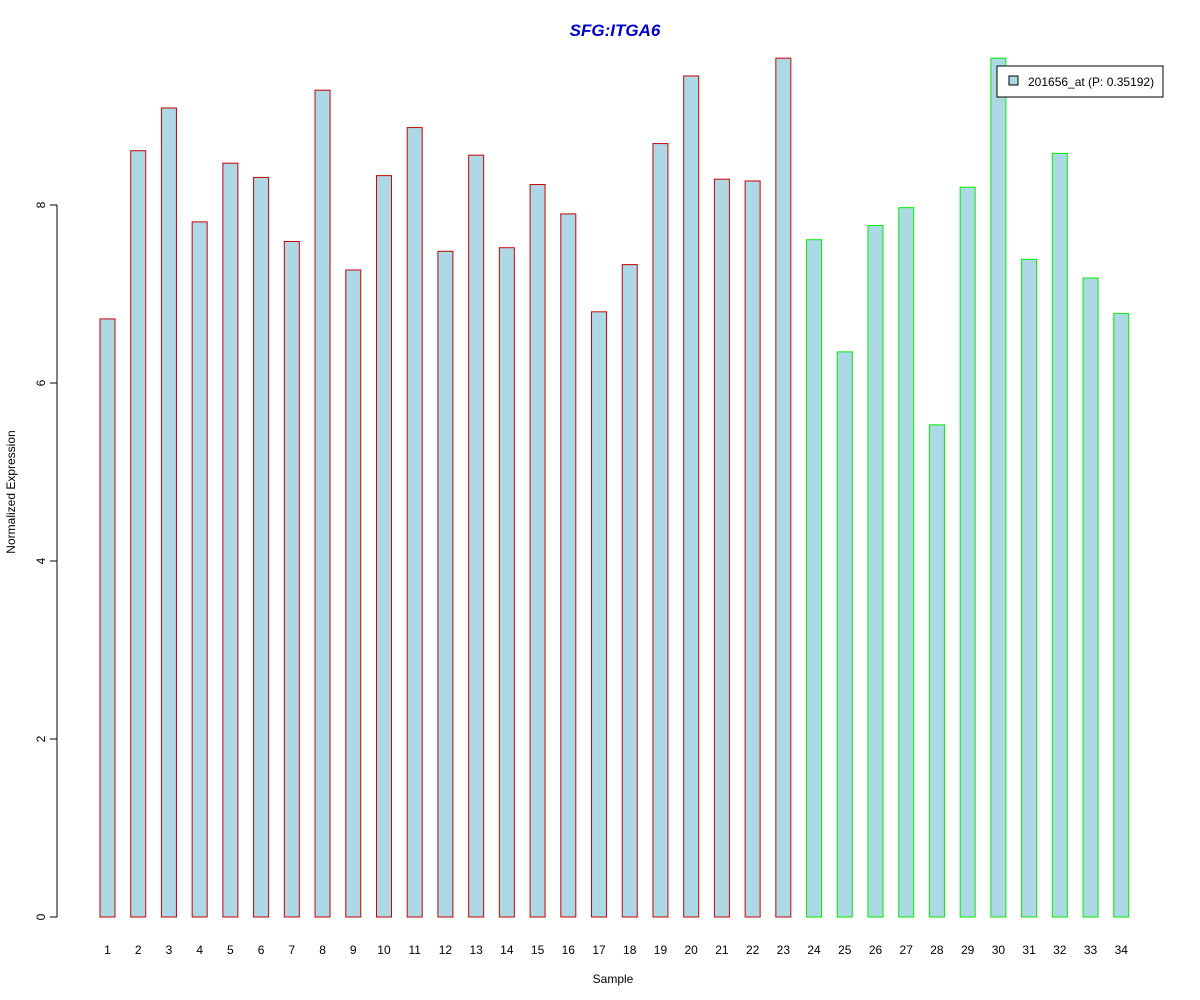  What do you see at coordinates (692, 950) in the screenshot?
I see `x-tick-label: 20` at bounding box center [692, 950].